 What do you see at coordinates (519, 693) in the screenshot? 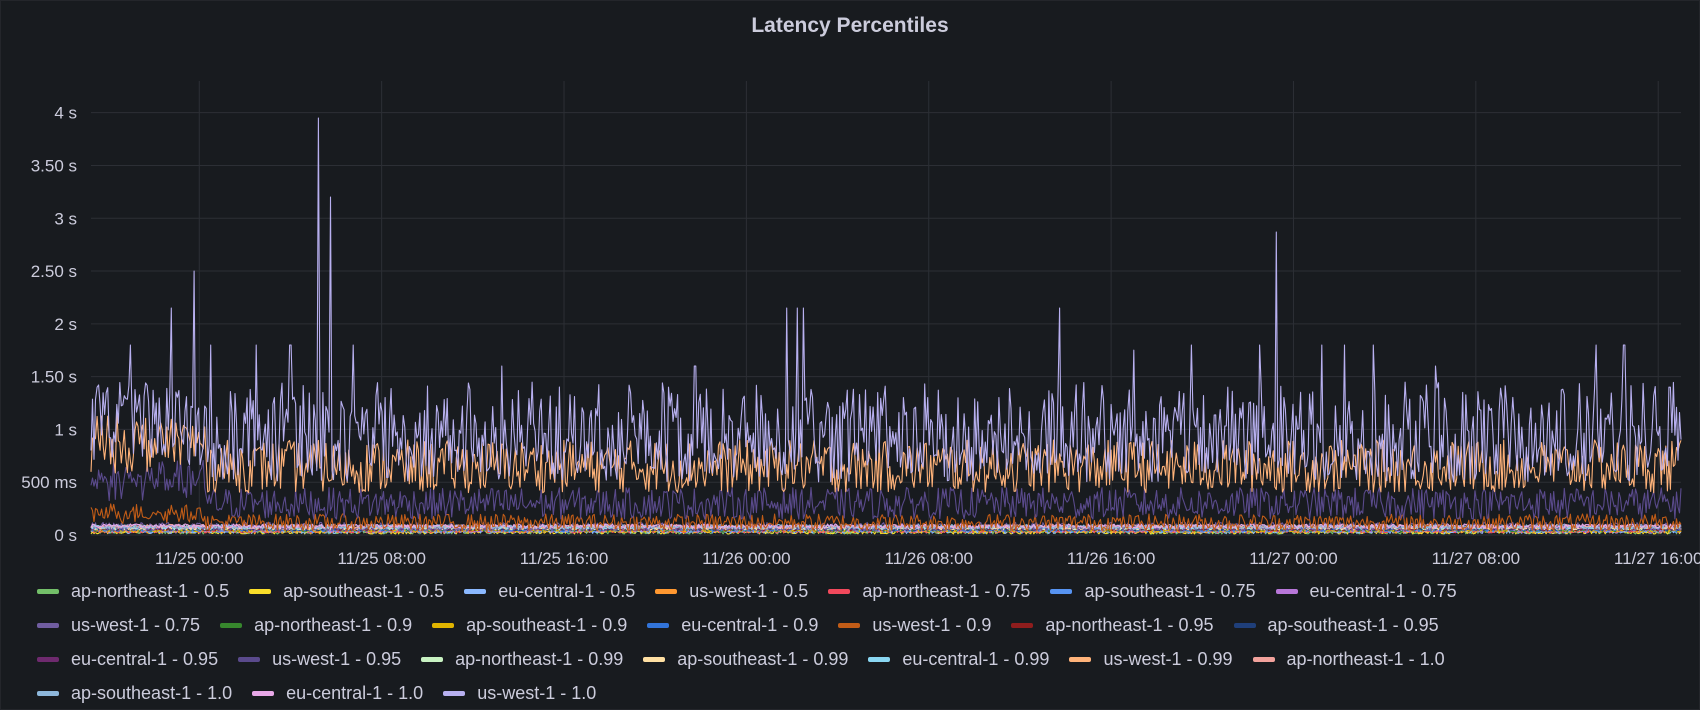
I see `legend-item: us-west-1 - 1.0` at bounding box center [519, 693].